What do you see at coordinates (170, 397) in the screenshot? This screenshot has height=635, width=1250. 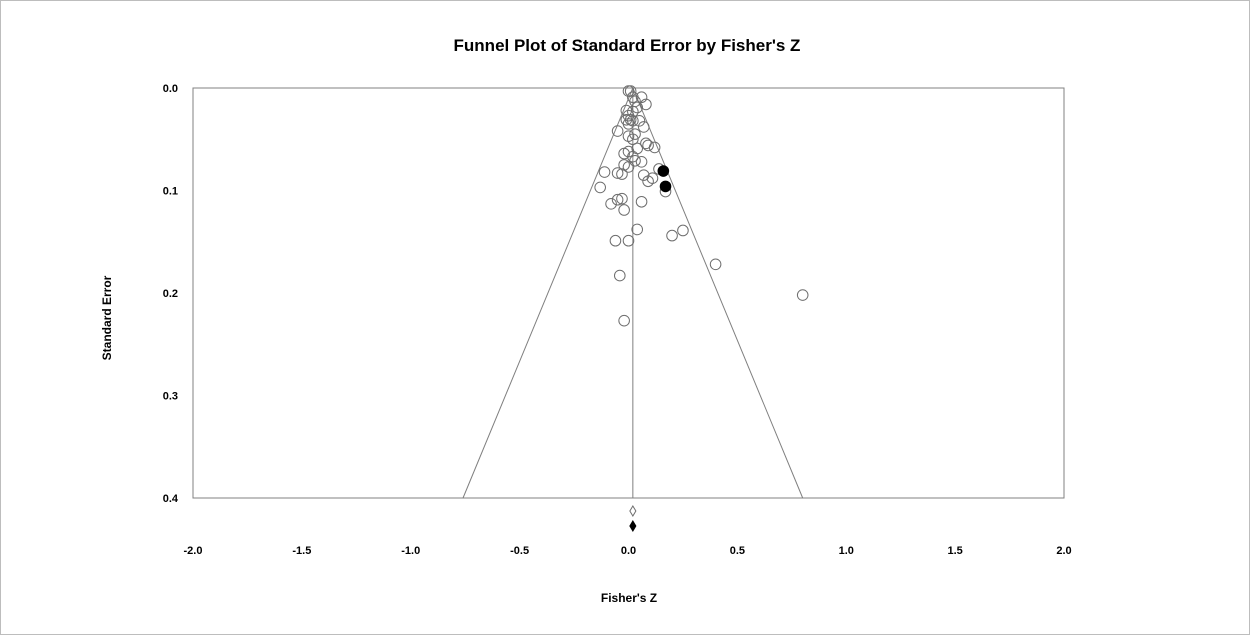 I see `y-tick-label: 0.3` at bounding box center [170, 397].